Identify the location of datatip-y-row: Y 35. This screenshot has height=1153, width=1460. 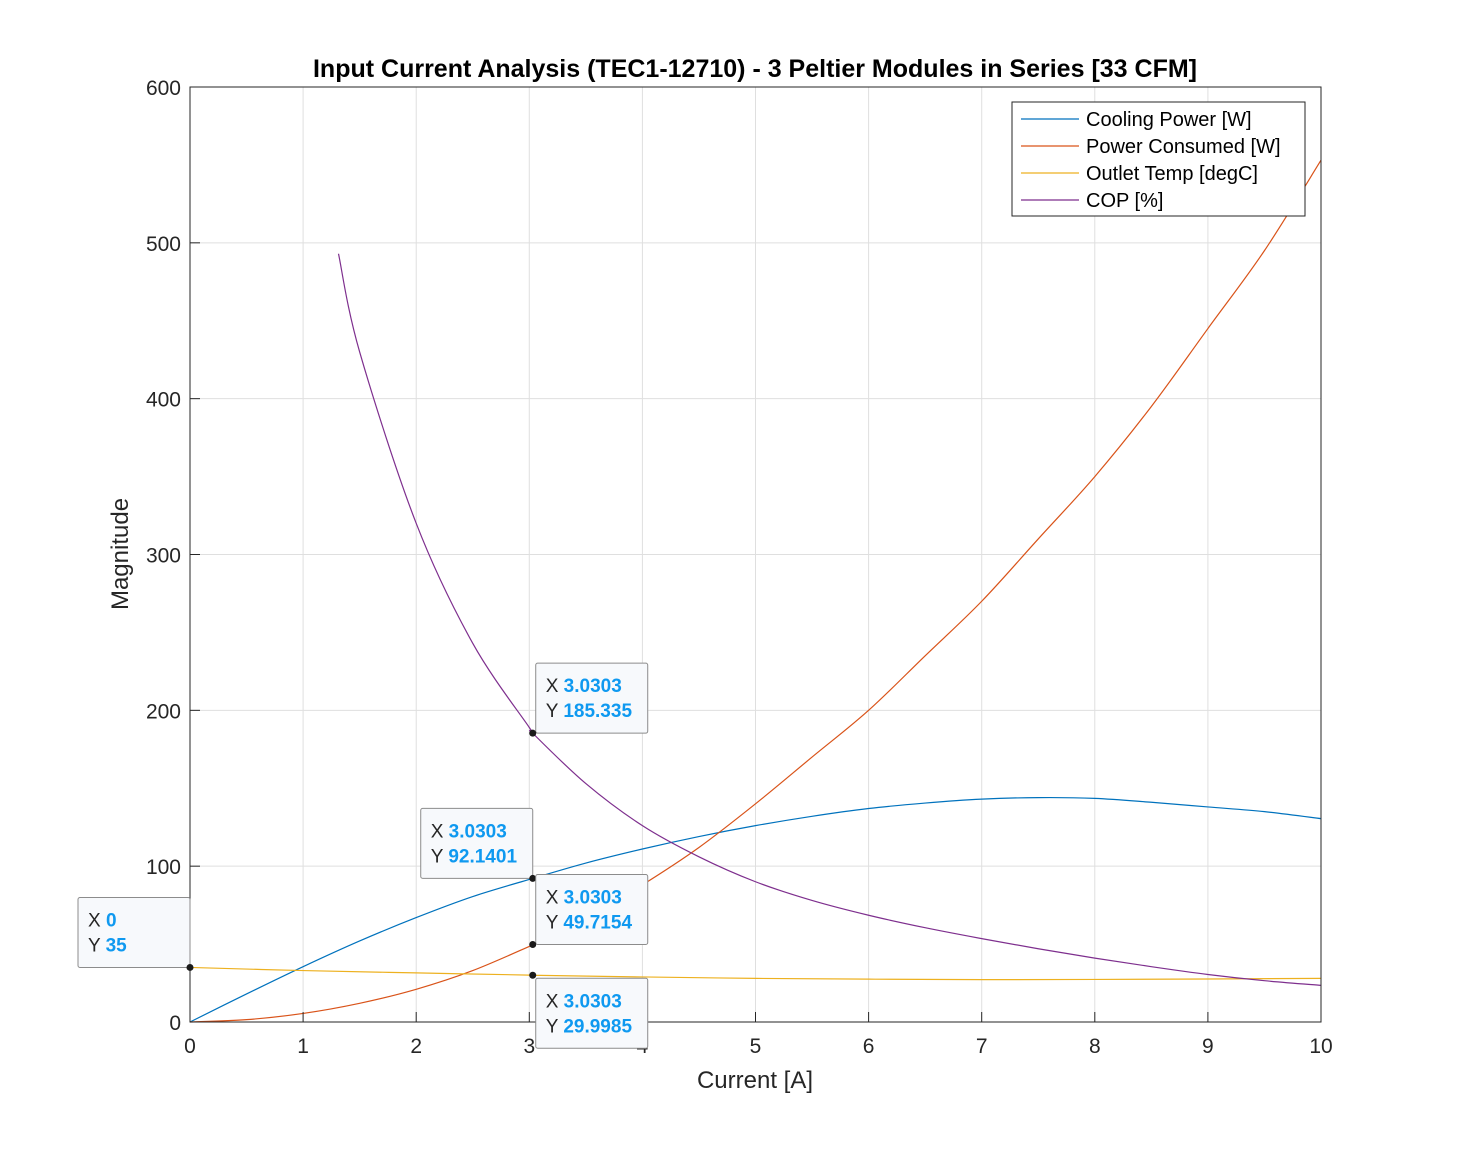
(107, 945).